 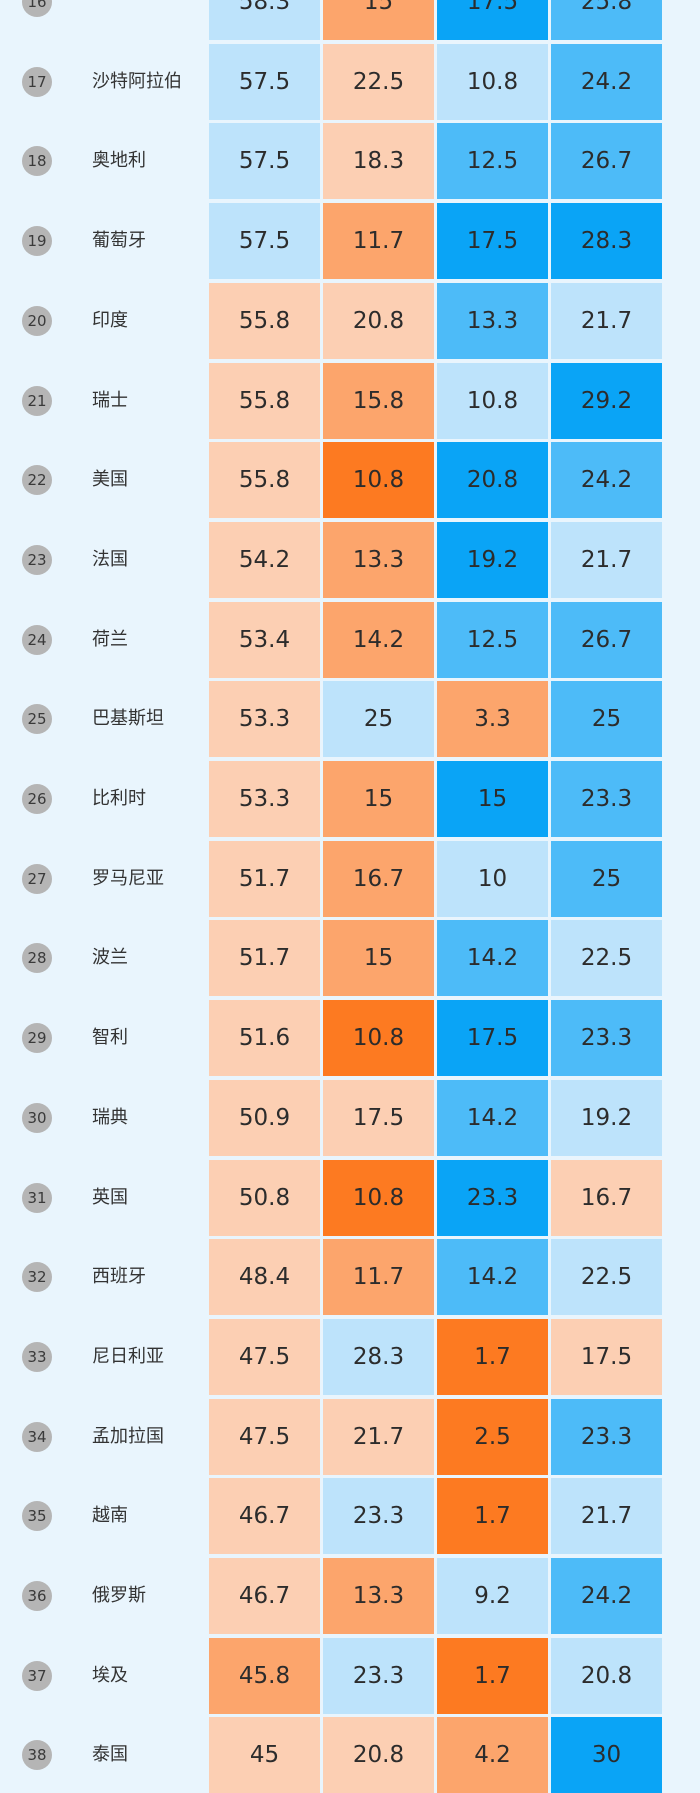 I want to click on value-cell: 45.8, so click(x=264, y=1675).